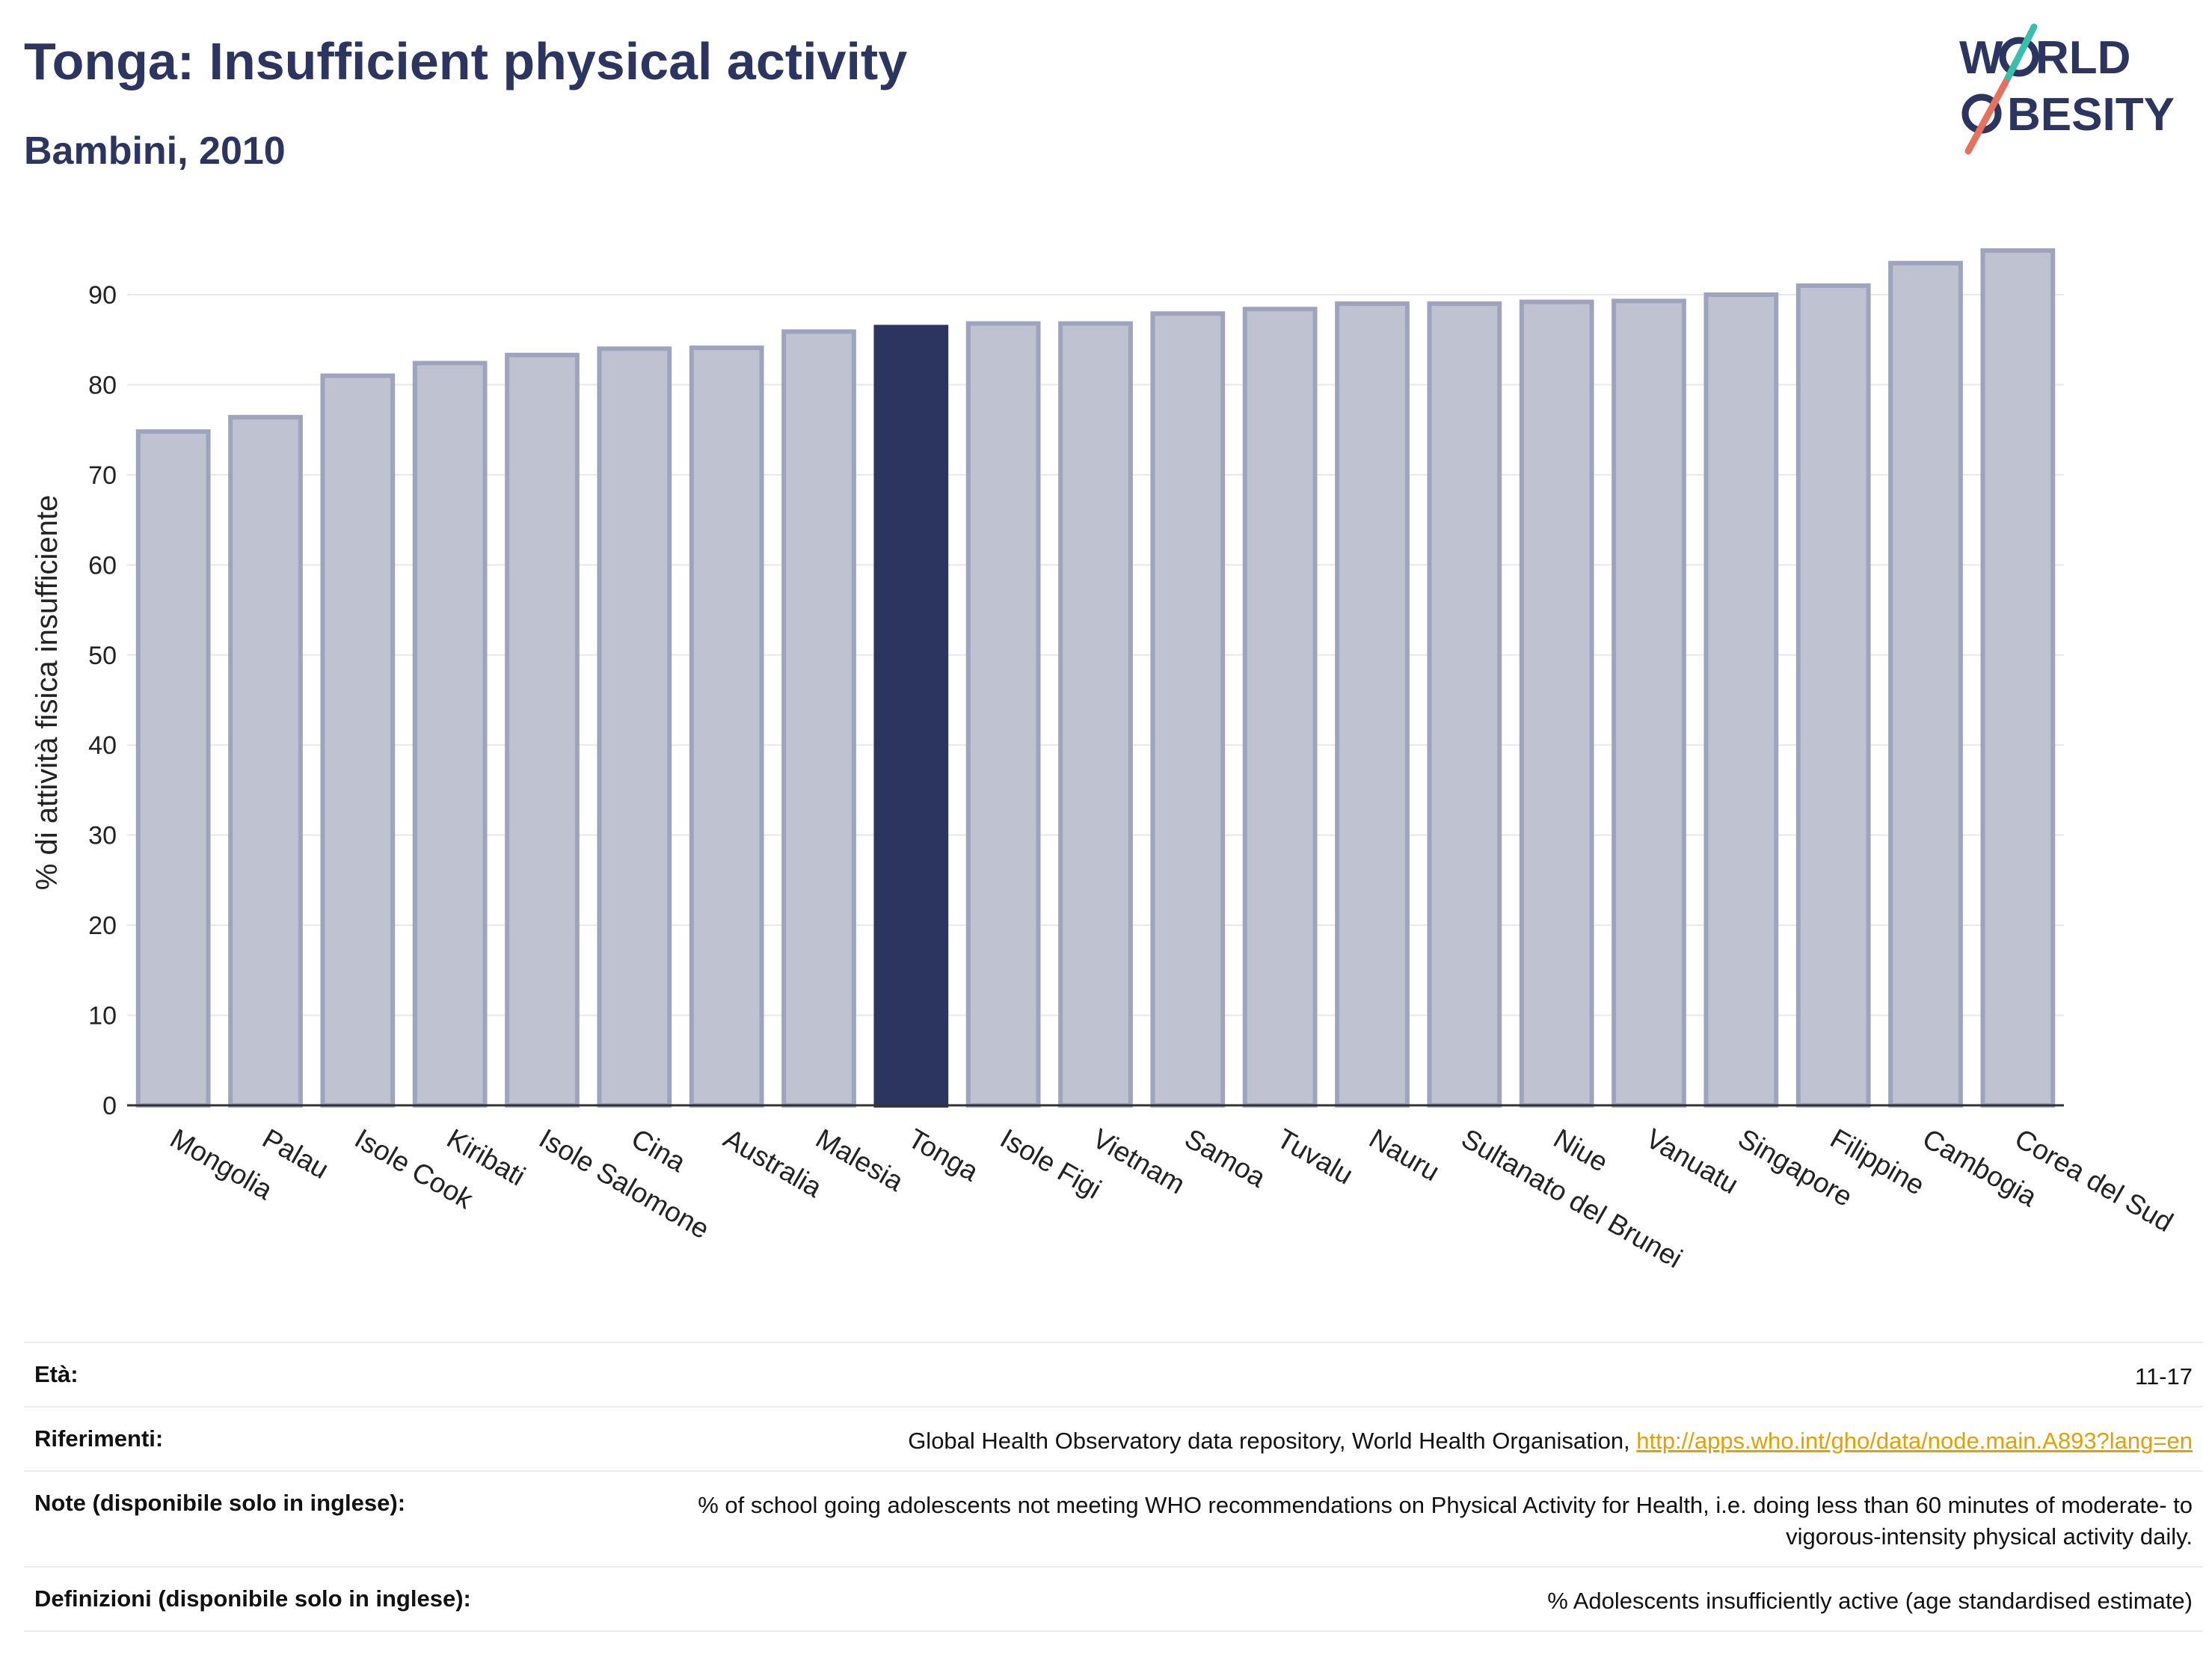  What do you see at coordinates (56, 1374) in the screenshot?
I see `meta-label-age: Età:` at bounding box center [56, 1374].